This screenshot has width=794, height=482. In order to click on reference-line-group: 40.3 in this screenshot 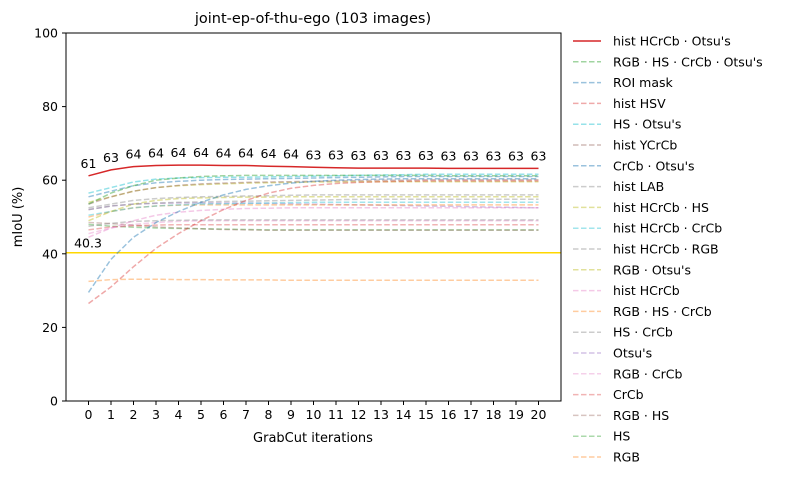, I will do `click(313, 245)`.